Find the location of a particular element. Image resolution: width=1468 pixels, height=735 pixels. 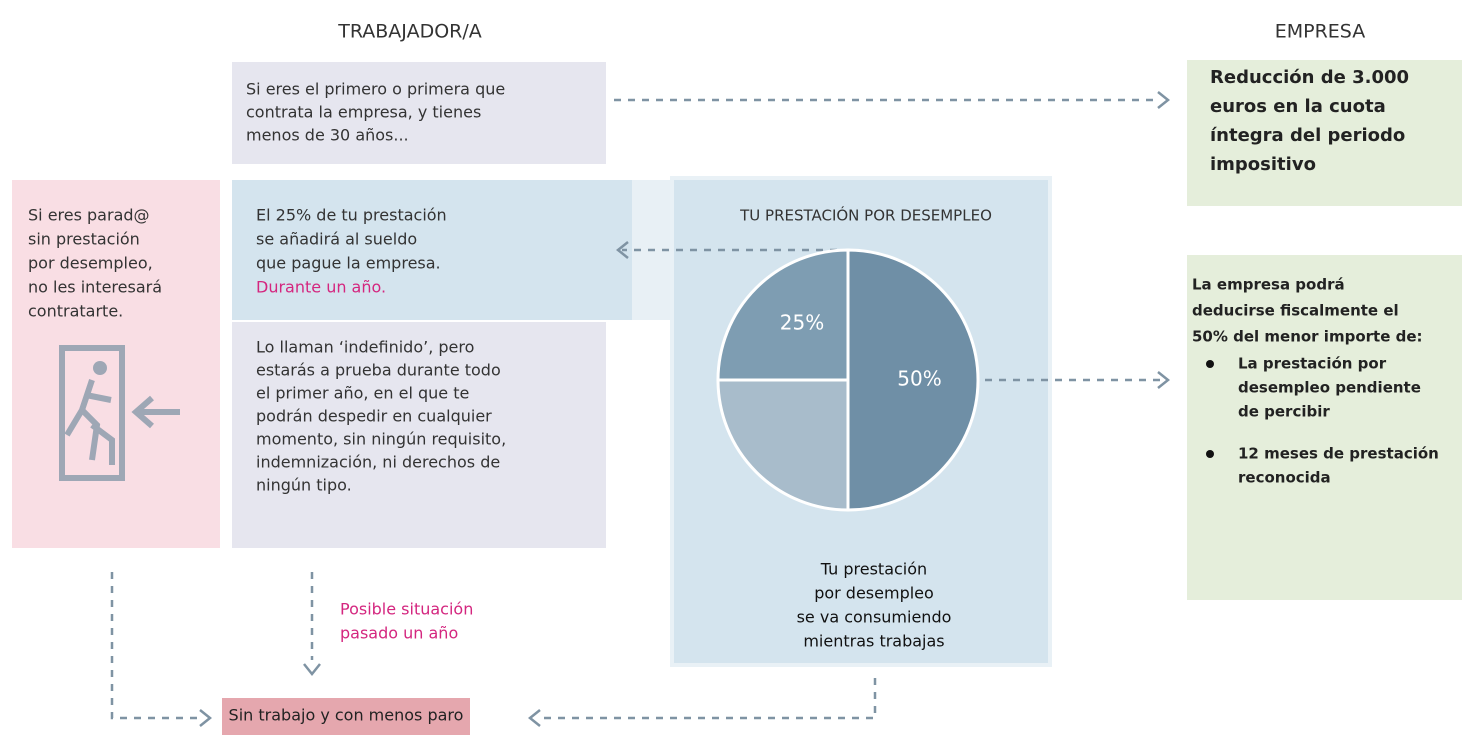

exit-icon is located at coordinates (119, 413).